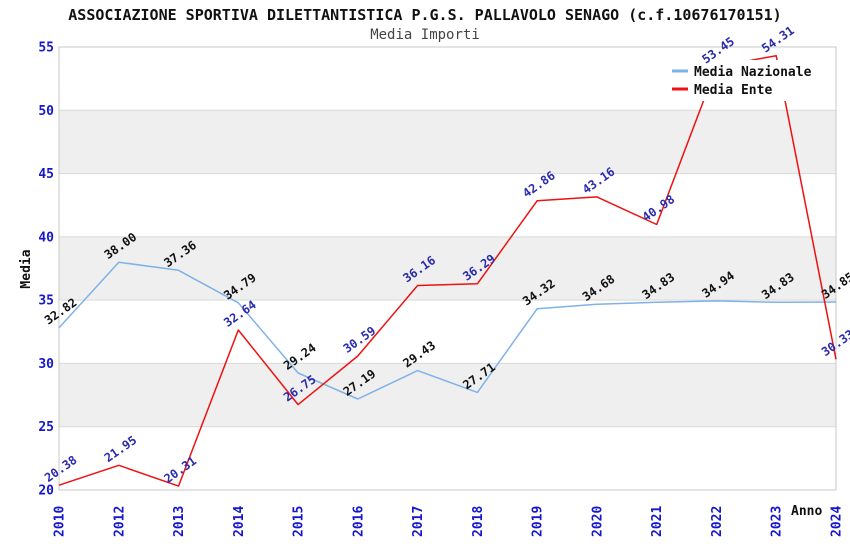 The width and height of the screenshot is (850, 550). I want to click on x-tick-label: 2014, so click(239, 521).